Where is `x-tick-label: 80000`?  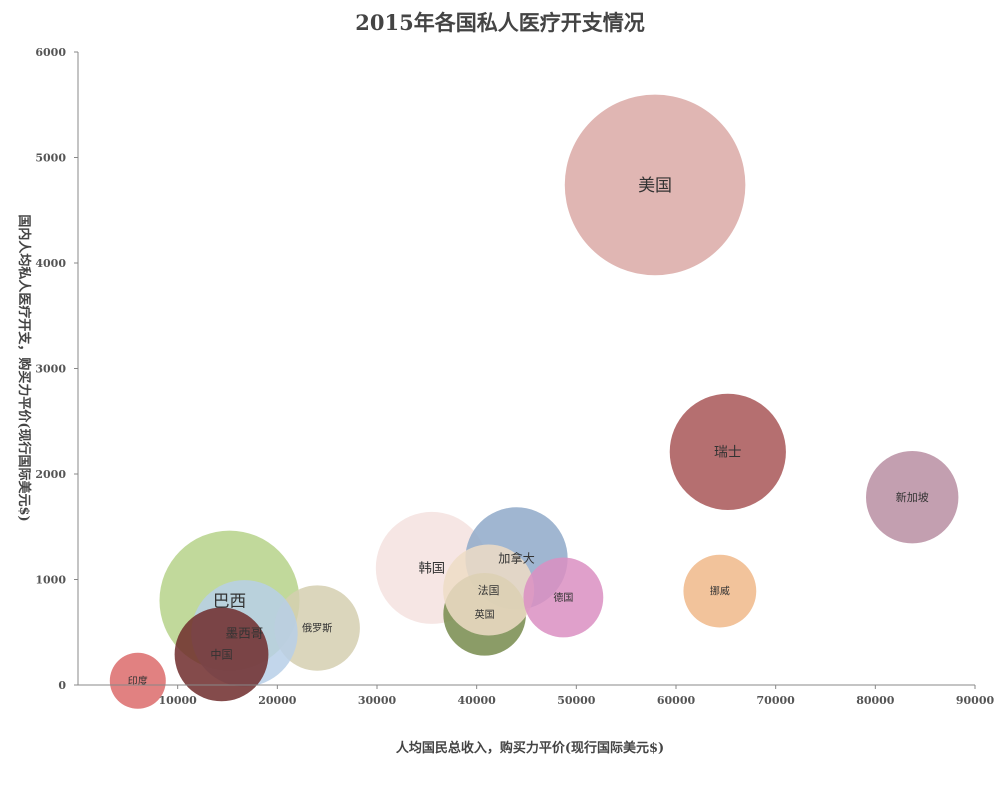 x-tick-label: 80000 is located at coordinates (875, 700).